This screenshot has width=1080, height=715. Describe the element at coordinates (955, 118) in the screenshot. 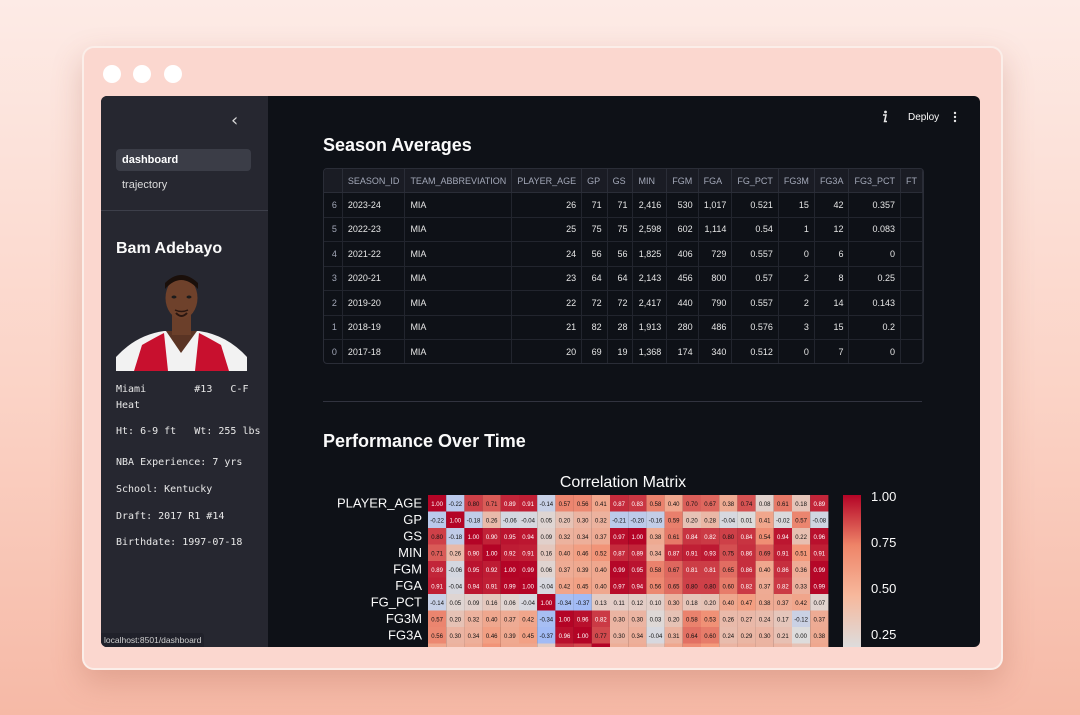

I see `main-menu-icon` at that location.